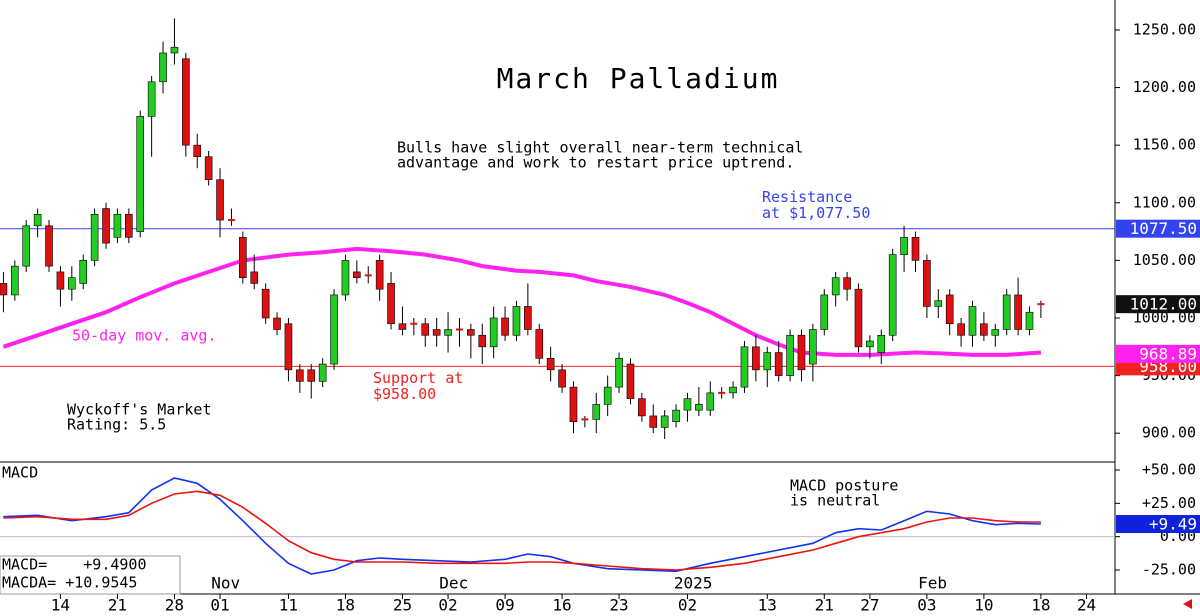  I want to click on y-tick-label: +50.00, so click(1169, 470).